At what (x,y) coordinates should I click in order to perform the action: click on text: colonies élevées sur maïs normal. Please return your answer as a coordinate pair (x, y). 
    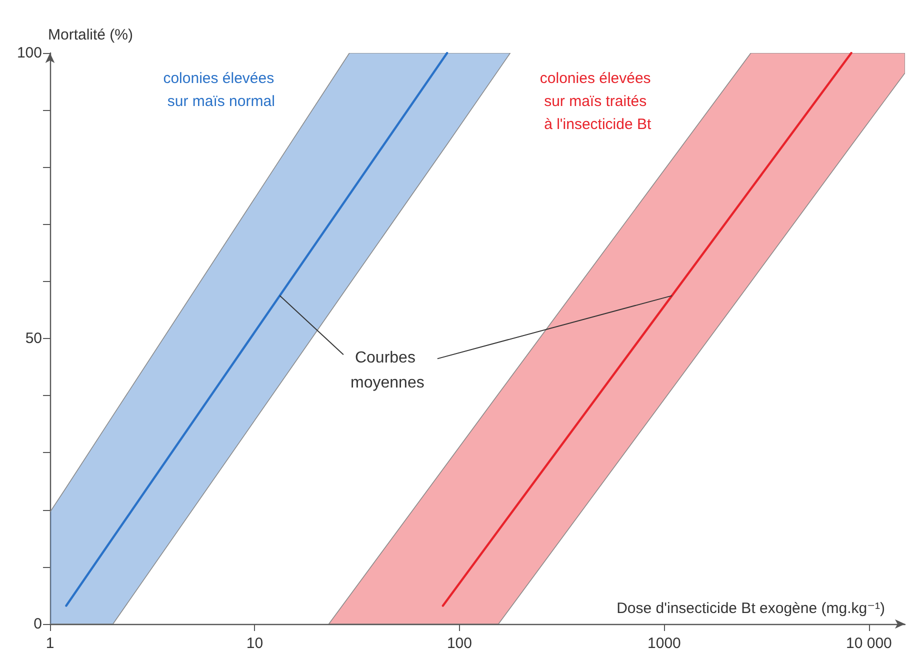
    Looking at the image, I should click on (219, 90).